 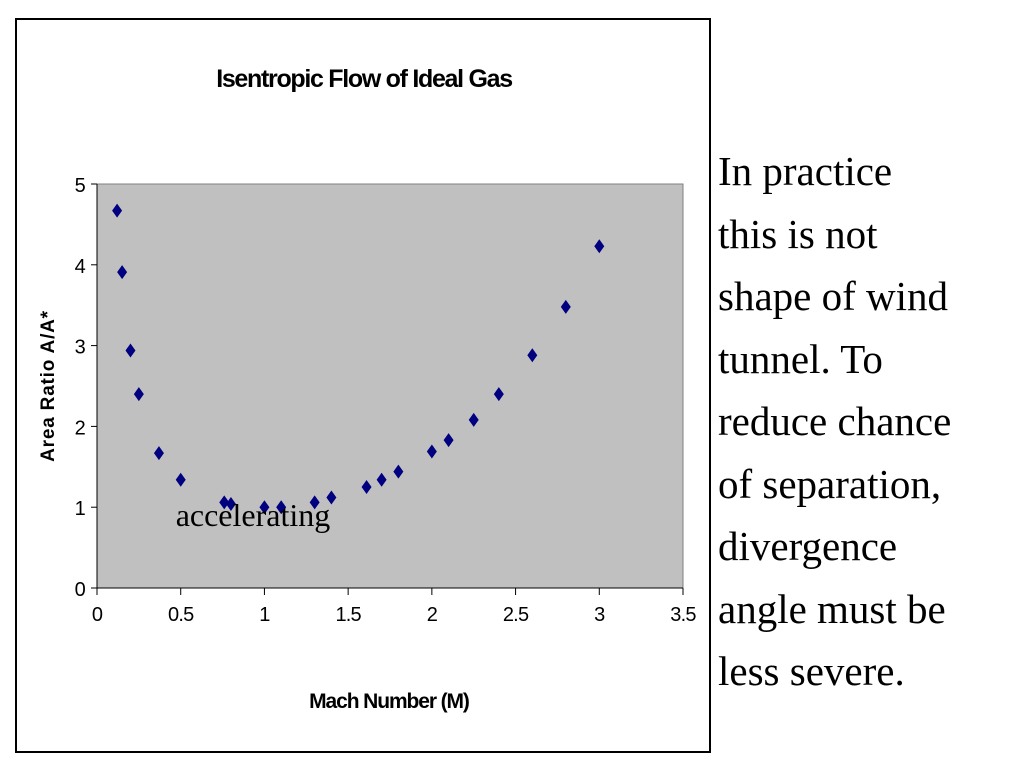 What do you see at coordinates (599, 615) in the screenshot?
I see `x-tick-label: 3` at bounding box center [599, 615].